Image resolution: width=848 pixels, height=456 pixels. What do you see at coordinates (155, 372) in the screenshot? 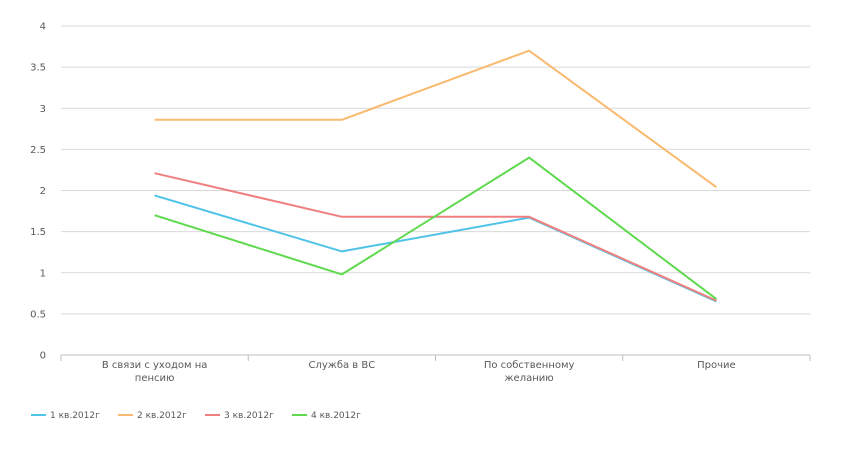
I see `x-category-label: В связи с уходом на пенсию` at bounding box center [155, 372].